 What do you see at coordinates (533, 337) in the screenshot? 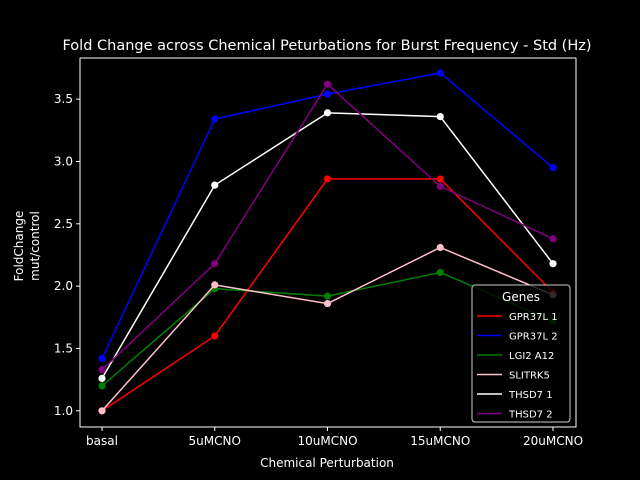
I see `legend-label: GPR37L 2` at bounding box center [533, 337].